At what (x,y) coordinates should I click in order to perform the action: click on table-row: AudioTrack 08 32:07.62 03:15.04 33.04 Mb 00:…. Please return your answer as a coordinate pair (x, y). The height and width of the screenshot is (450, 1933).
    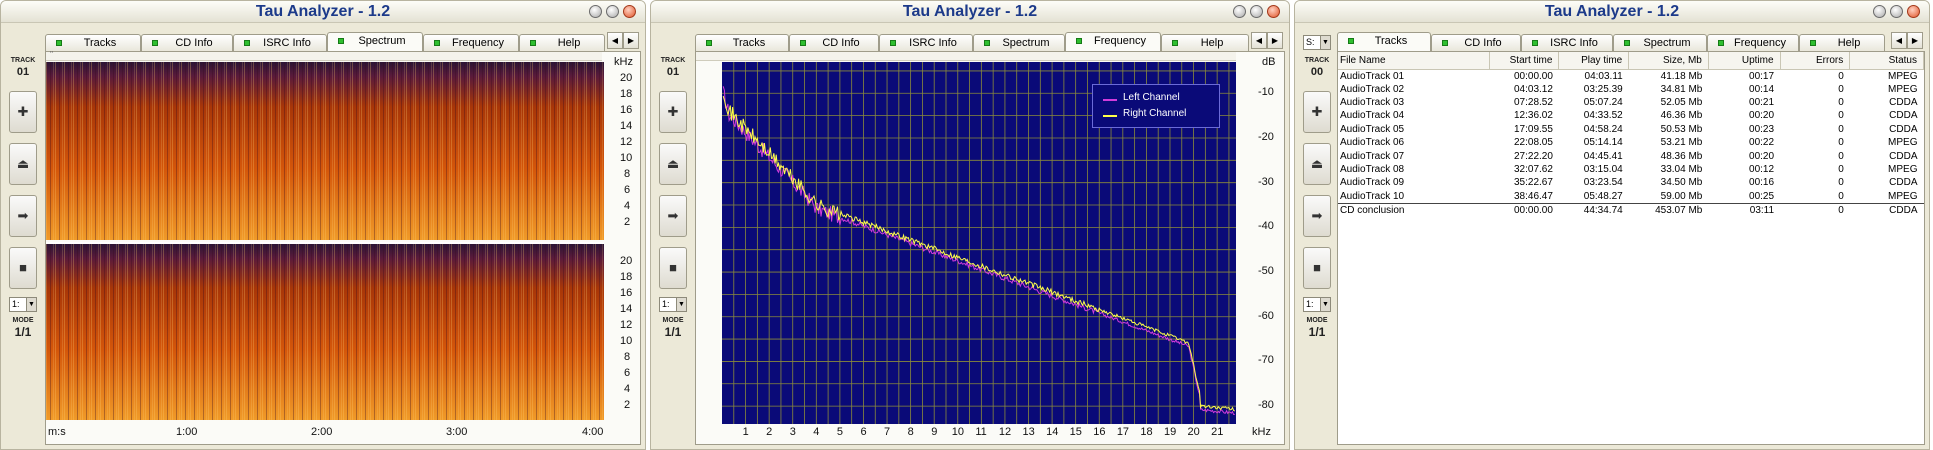
    Looking at the image, I should click on (1629, 170).